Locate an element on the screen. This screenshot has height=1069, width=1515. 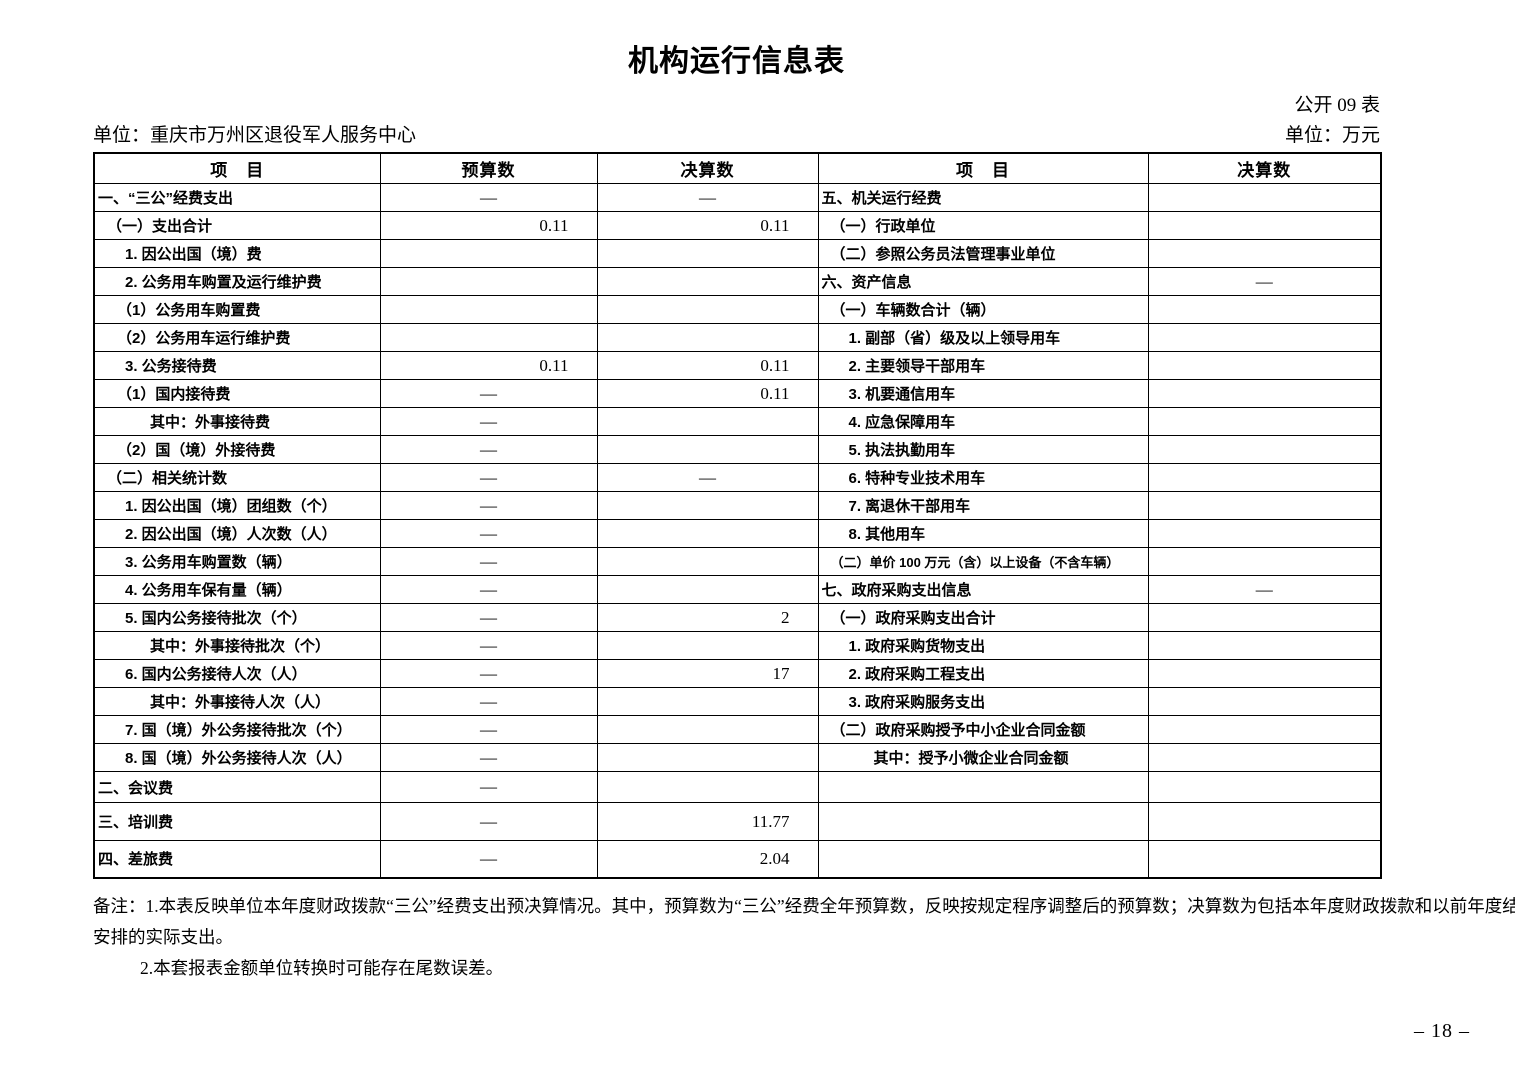
item-label-right: 2. 主要领导干部用车 is located at coordinates (983, 365).